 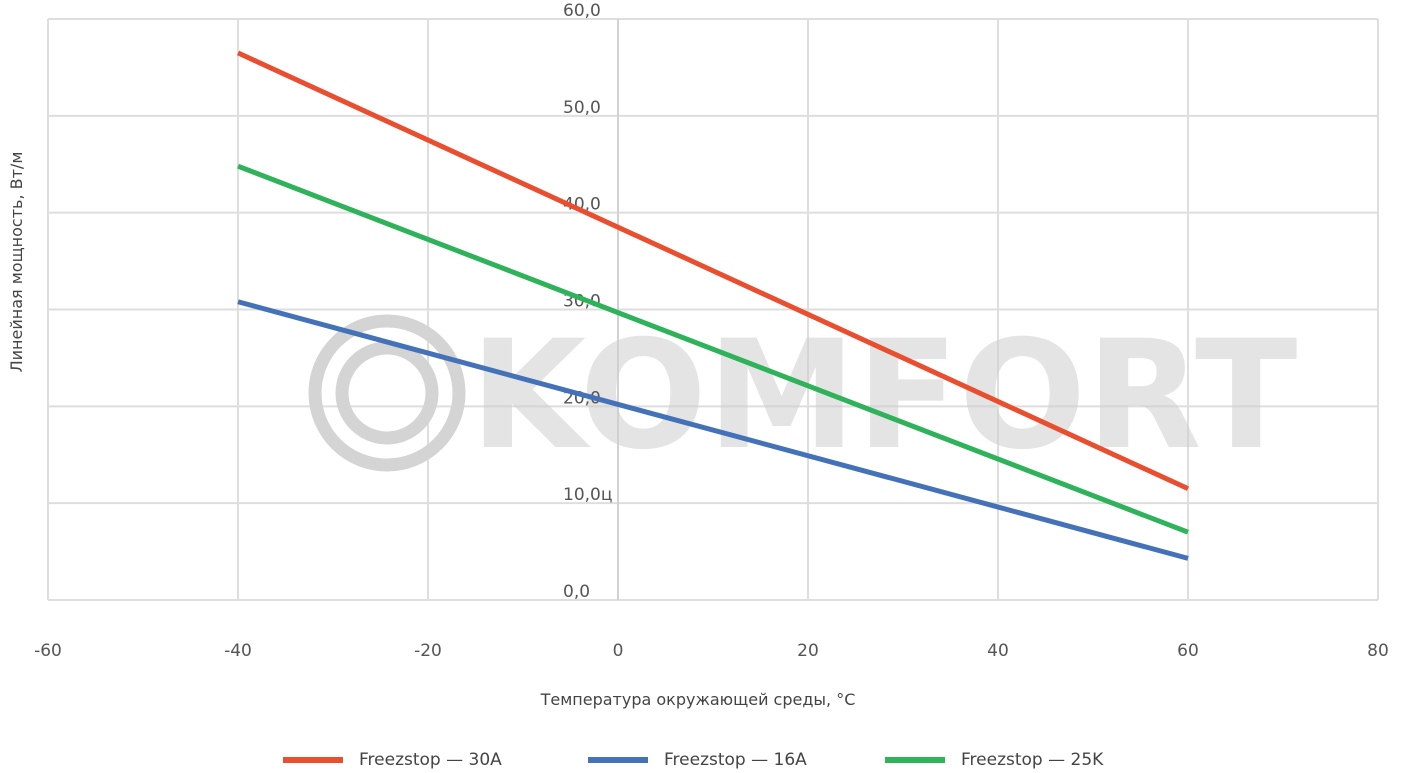 I want to click on y-tick-label: 60,0, so click(x=582, y=11).